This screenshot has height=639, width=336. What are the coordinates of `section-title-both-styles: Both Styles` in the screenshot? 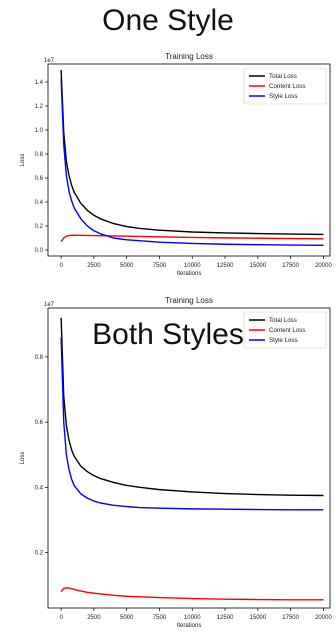 It's located at (168, 334).